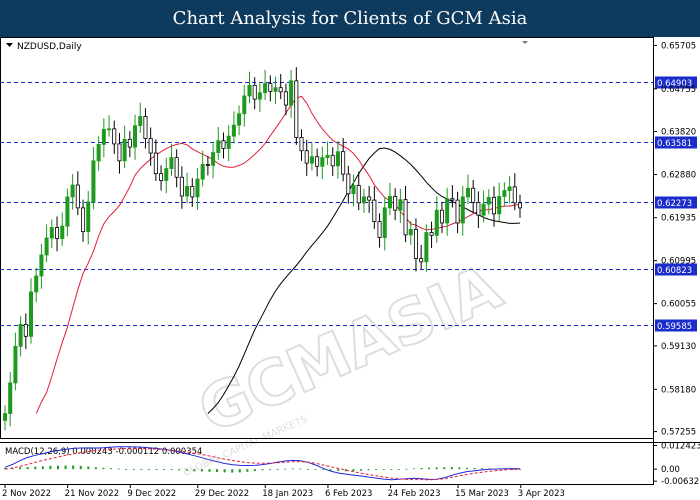 This screenshot has height=500, width=700. I want to click on macd-tick-label: 0.012423, so click(680, 447).